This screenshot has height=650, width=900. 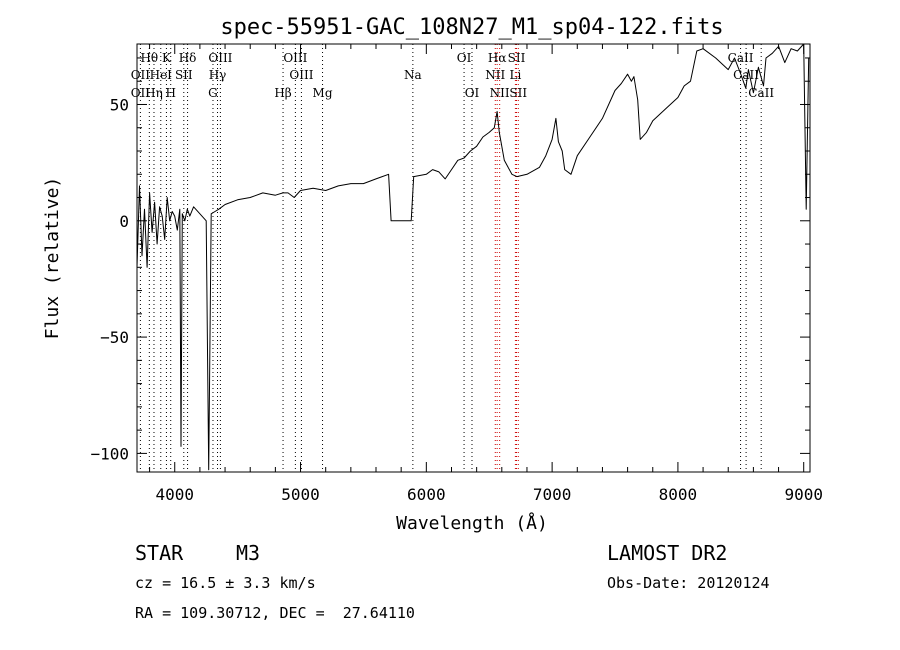 What do you see at coordinates (213, 93) in the screenshot?
I see `line-label: G` at bounding box center [213, 93].